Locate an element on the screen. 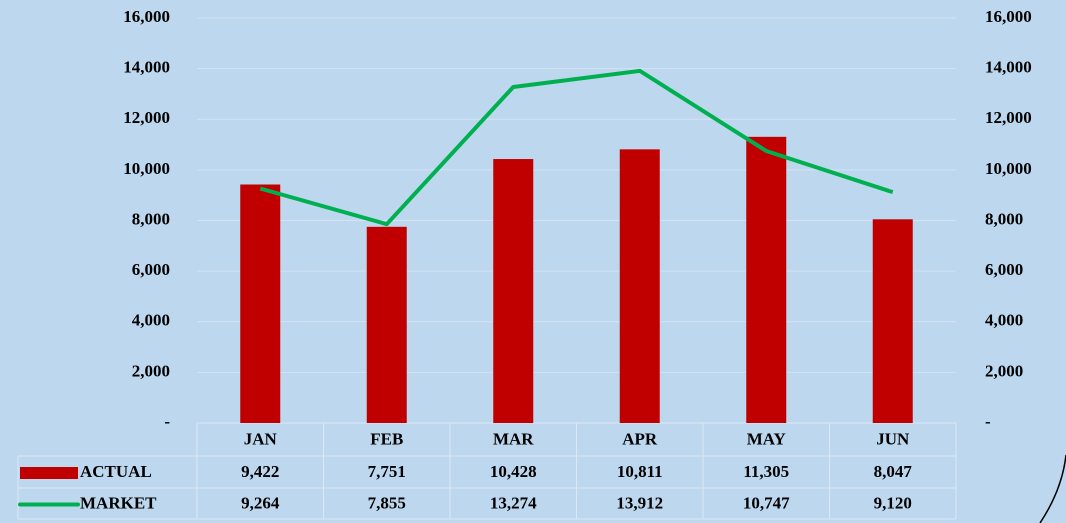  data-label: 9,422 is located at coordinates (260, 471).